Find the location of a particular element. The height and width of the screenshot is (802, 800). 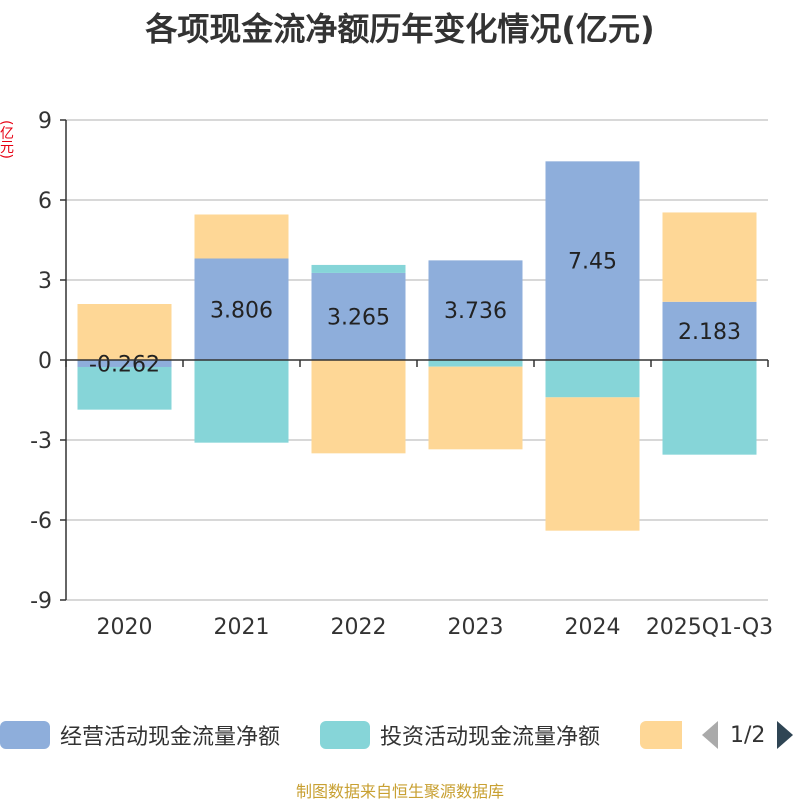

legend-item-operating: 经营活动现金流量净额 is located at coordinates (140, 735).